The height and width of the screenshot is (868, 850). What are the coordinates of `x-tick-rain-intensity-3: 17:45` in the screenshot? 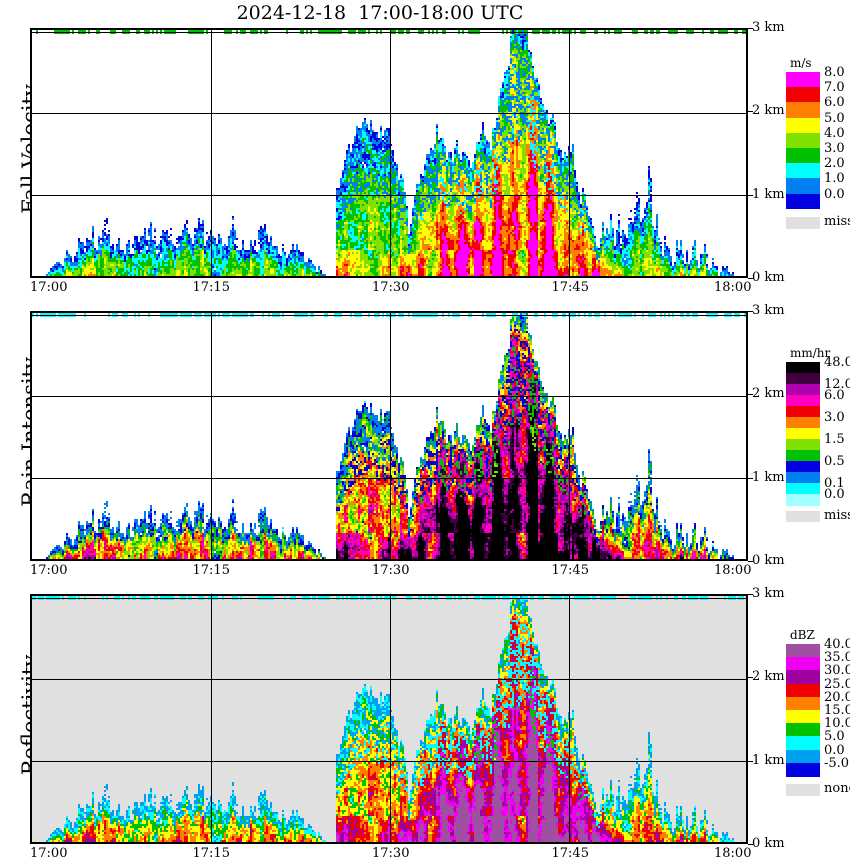 It's located at (570, 570).